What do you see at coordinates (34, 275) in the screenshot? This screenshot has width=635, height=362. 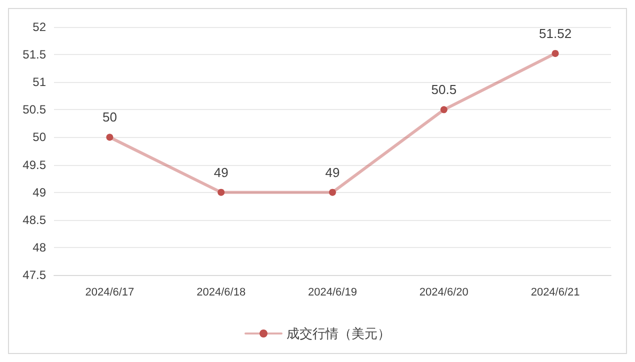 I see `y-tick-label: 47.5` at bounding box center [34, 275].